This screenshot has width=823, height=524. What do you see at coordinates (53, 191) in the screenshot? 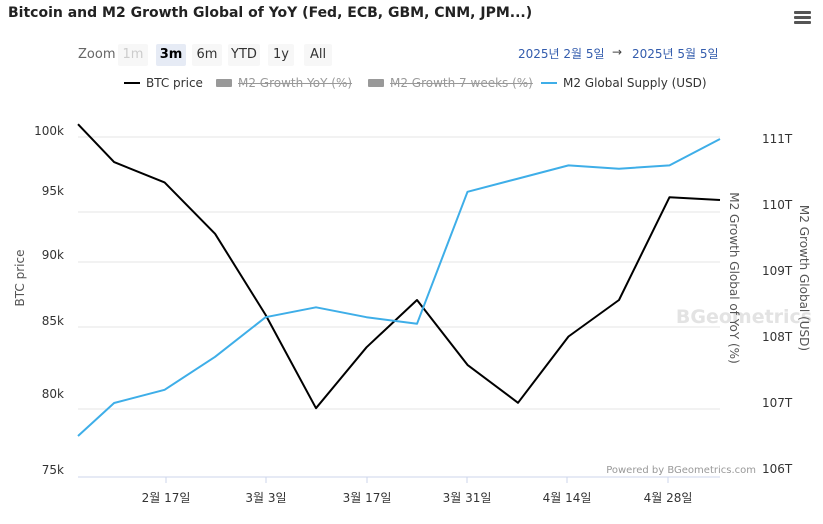
I see `left-tick-label: 95k` at bounding box center [53, 191].